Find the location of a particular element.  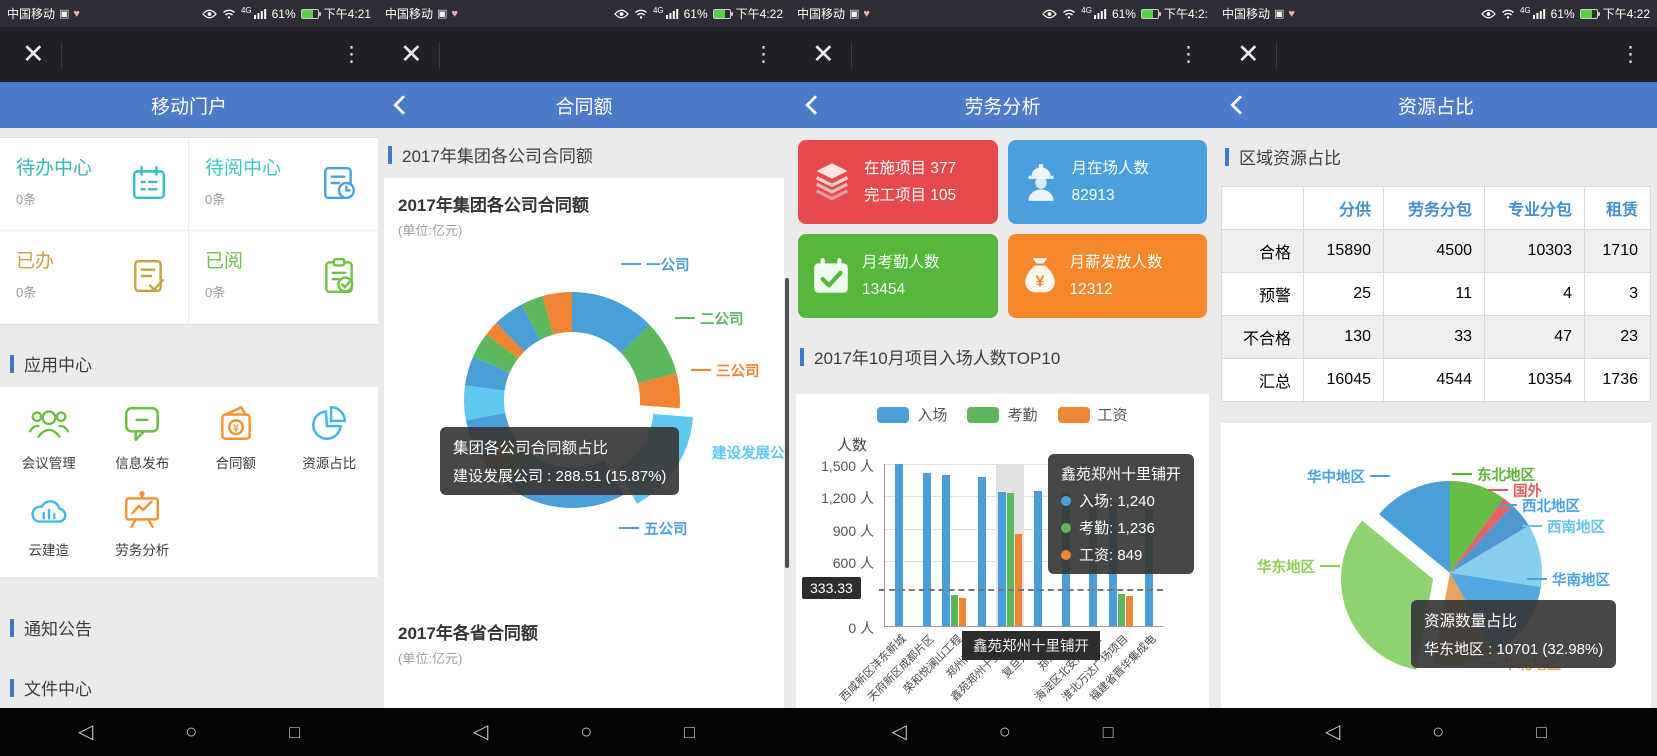

app-info-publish: 信息发布 is located at coordinates (143, 437).